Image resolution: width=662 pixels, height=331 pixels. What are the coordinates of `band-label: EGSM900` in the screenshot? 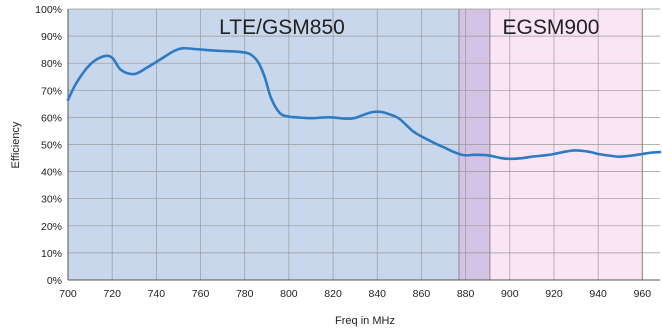 It's located at (551, 27).